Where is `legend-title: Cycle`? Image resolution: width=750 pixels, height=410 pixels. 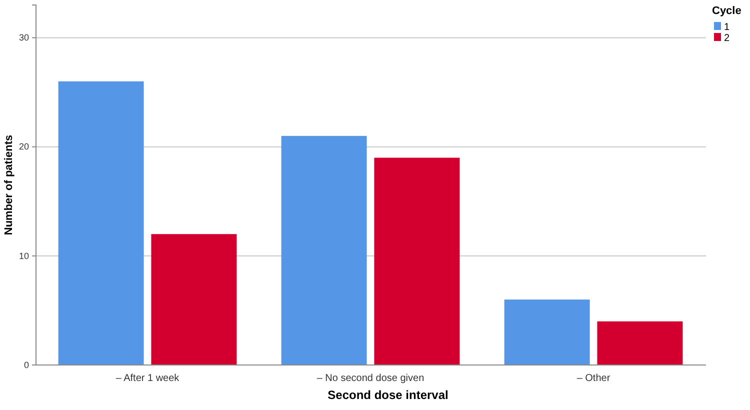 legend-title: Cycle is located at coordinates (727, 11).